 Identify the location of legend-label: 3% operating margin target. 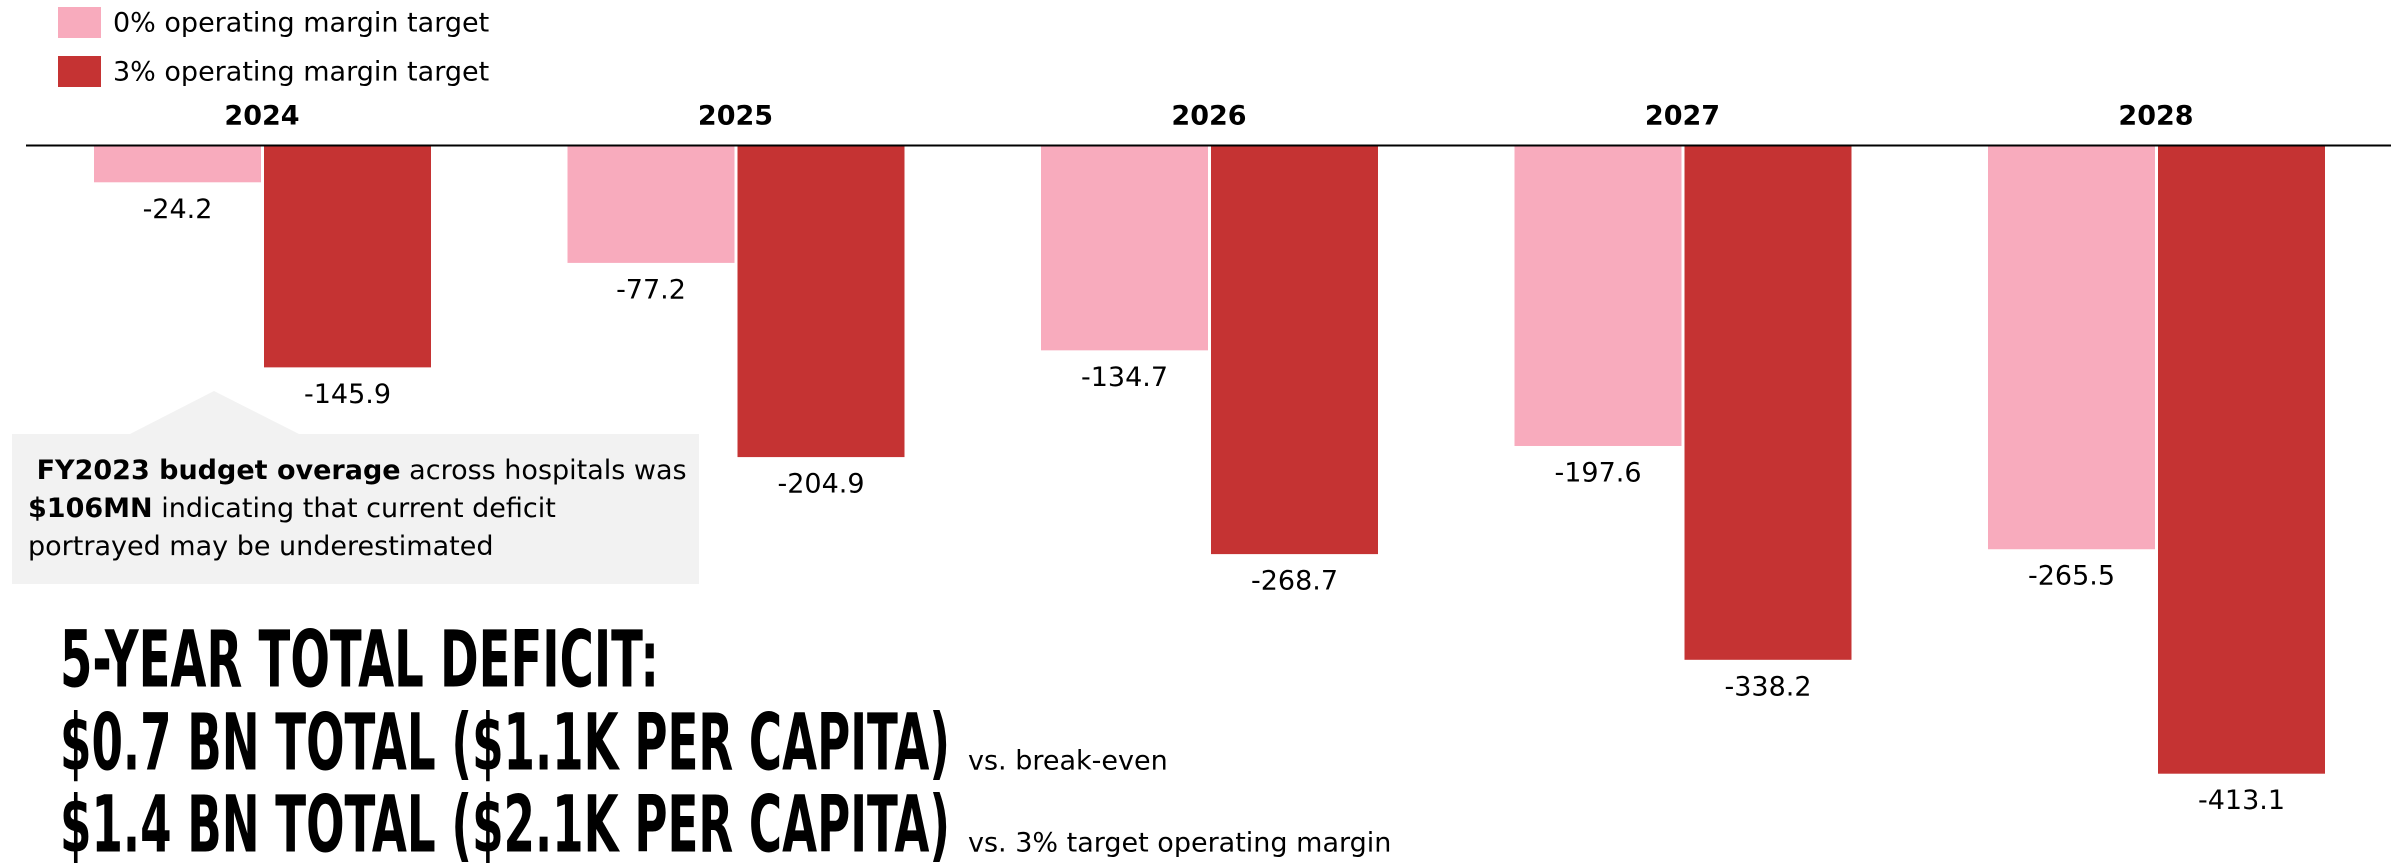
(301, 72).